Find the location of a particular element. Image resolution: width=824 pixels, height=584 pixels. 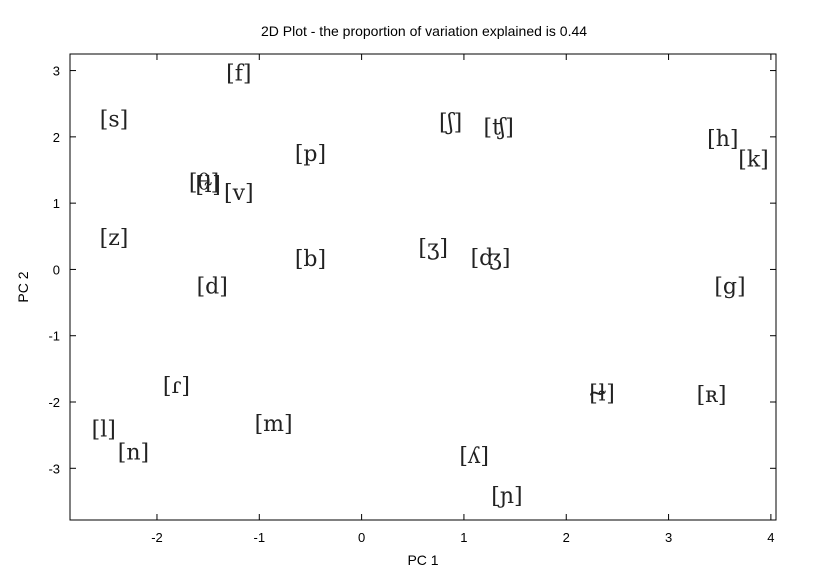

point-label: [s] is located at coordinates (114, 119).